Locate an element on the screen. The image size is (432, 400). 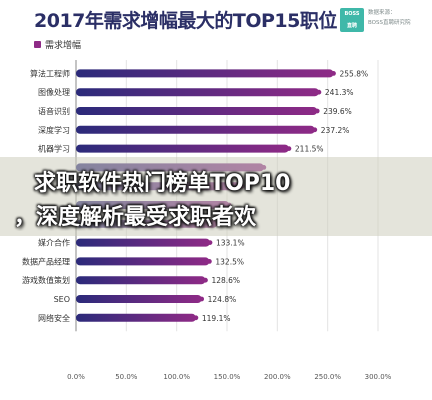
category-label: 语音识别 is located at coordinates (54, 111).